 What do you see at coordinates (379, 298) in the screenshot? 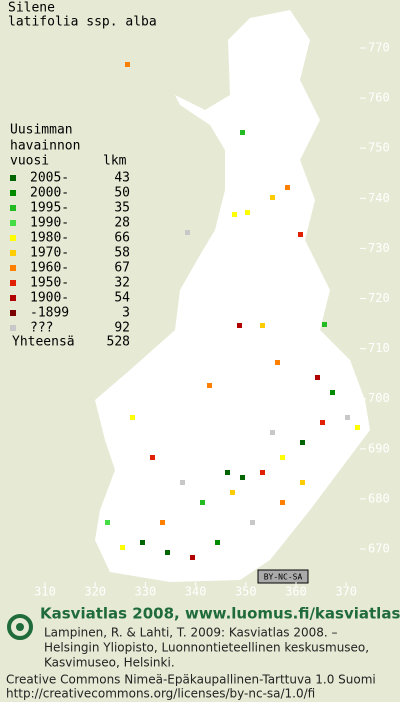
I see `y-tick-label: 720` at bounding box center [379, 298].